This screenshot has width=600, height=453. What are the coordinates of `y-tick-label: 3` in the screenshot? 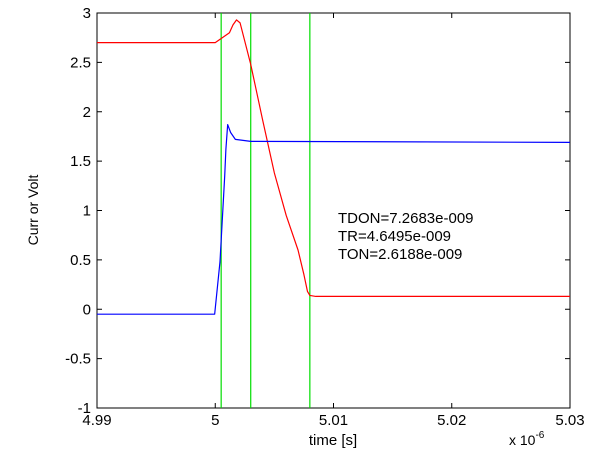 It's located at (87, 13).